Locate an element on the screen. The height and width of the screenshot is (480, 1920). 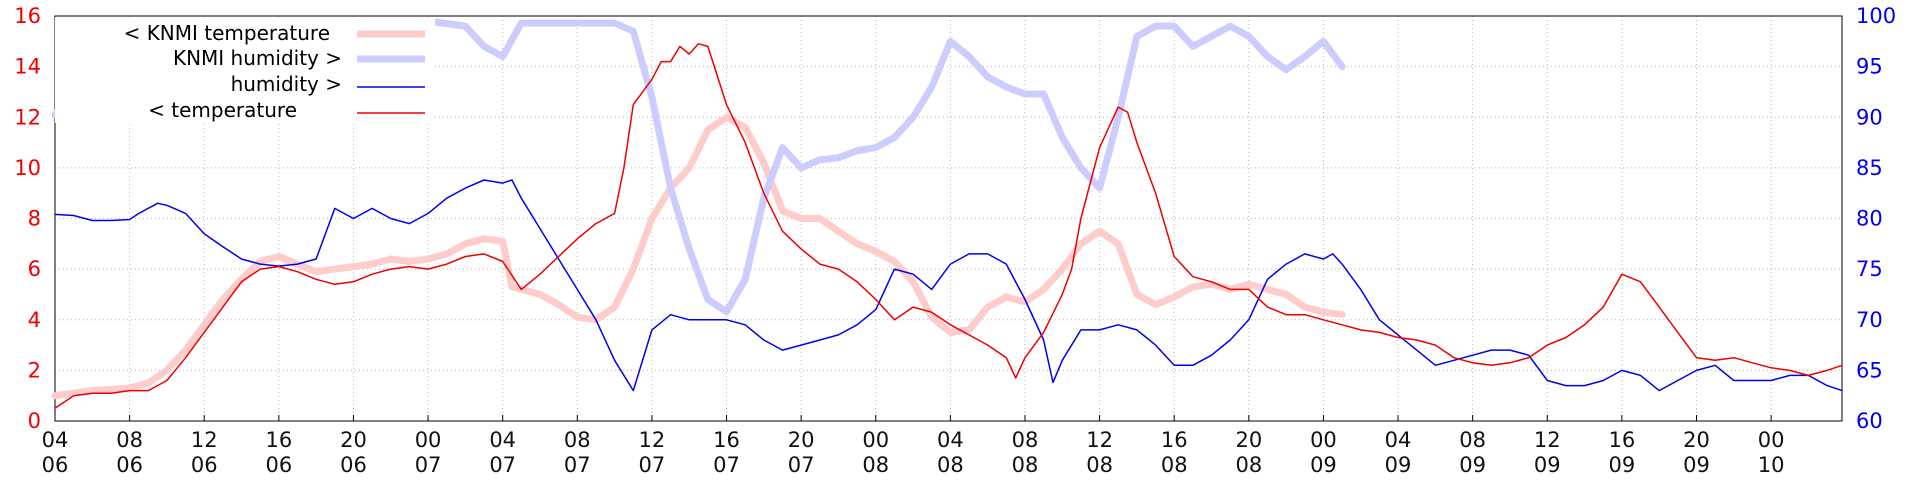
right-axis: 60 65 70 75 80 85 90 95 100 is located at coordinates (1876, 218).